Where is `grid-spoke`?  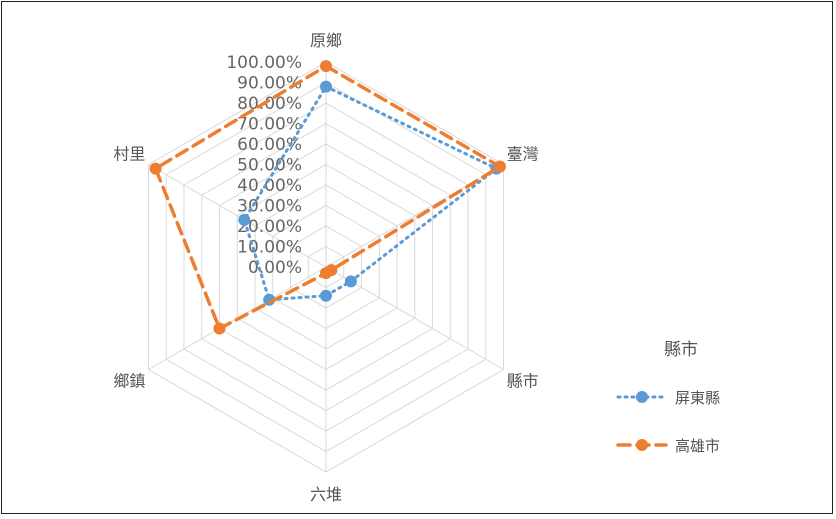 grid-spoke is located at coordinates (237, 216).